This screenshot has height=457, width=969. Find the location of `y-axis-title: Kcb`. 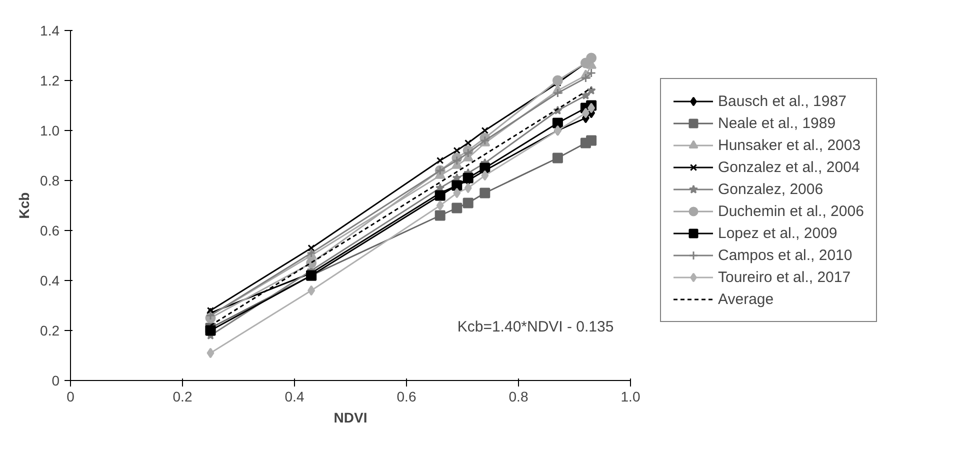

y-axis-title: Kcb is located at coordinates (24, 205).